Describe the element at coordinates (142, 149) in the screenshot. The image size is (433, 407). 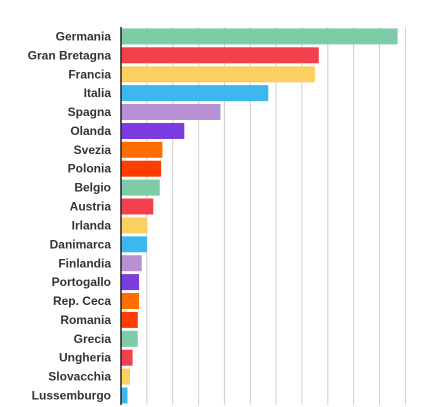
I see `bar-svezia` at that location.